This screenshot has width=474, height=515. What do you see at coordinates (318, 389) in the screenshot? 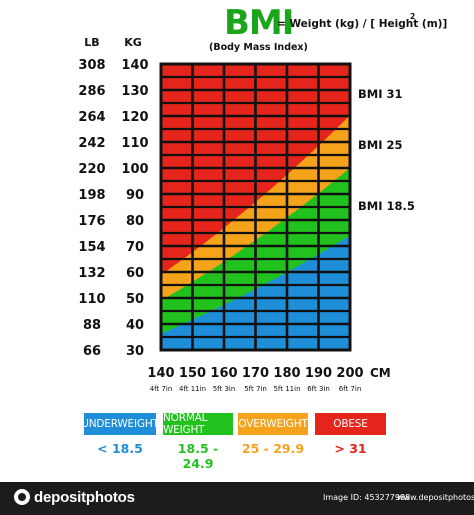
I see `x-tick-feet-label: 6ft 3in` at bounding box center [318, 389].